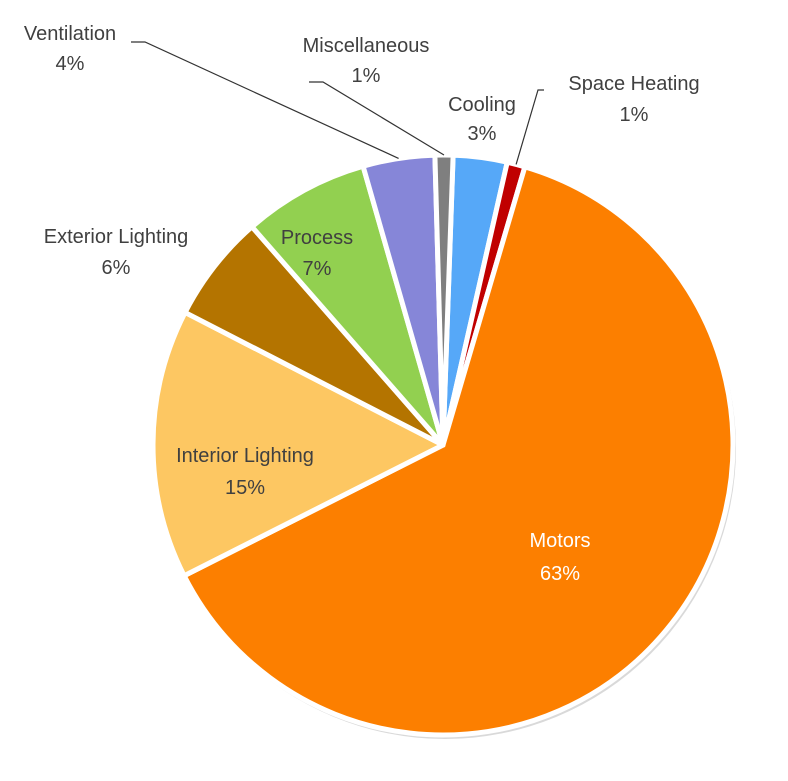  What do you see at coordinates (377, 118) in the screenshot?
I see `leader-line-miscellaneous` at bounding box center [377, 118].